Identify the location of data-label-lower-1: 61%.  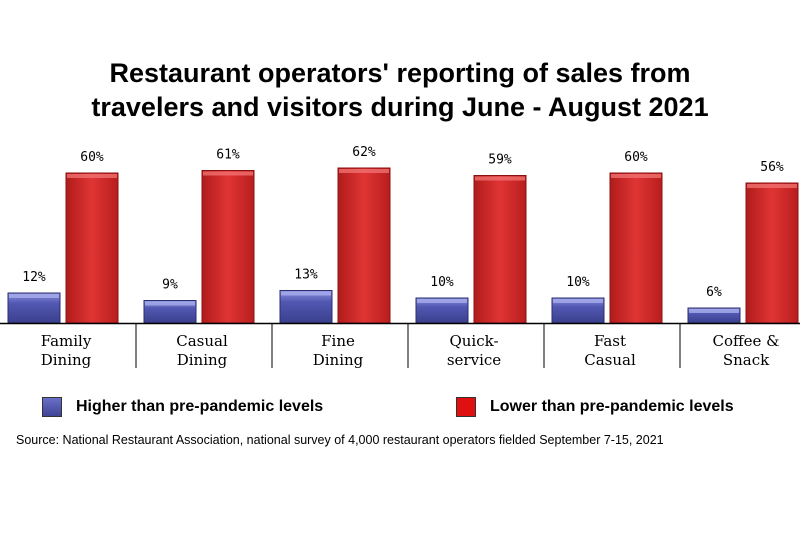
(228, 155).